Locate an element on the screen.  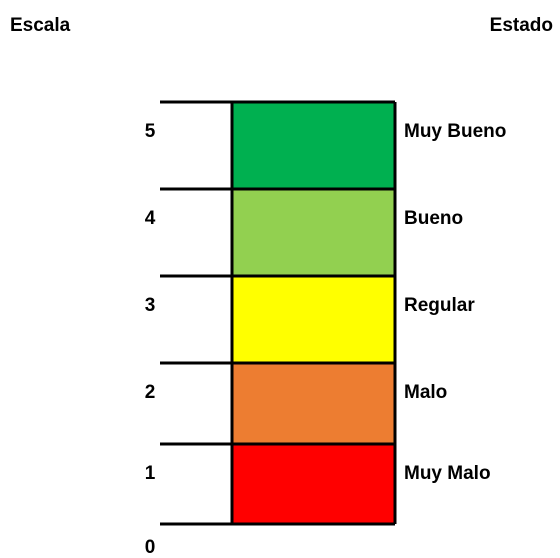
state-label: Muy Bueno is located at coordinates (455, 131).